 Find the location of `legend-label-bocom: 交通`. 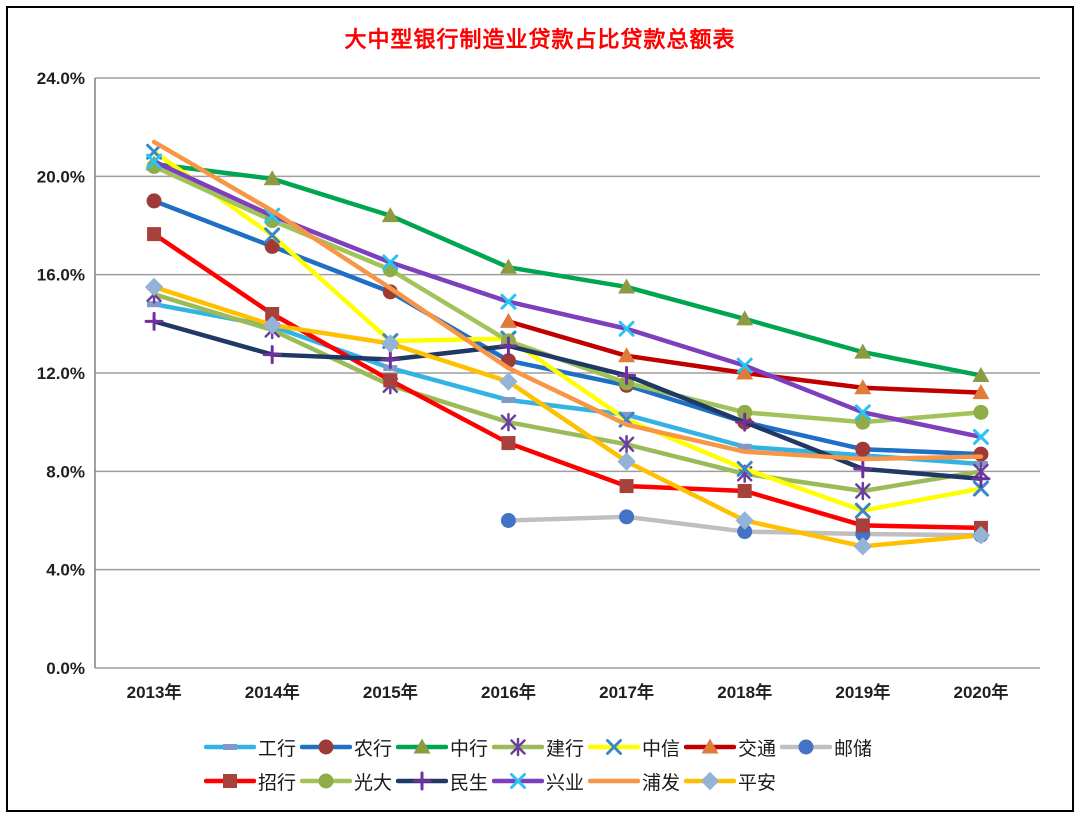

legend-label-bocom: 交通 is located at coordinates (757, 749).